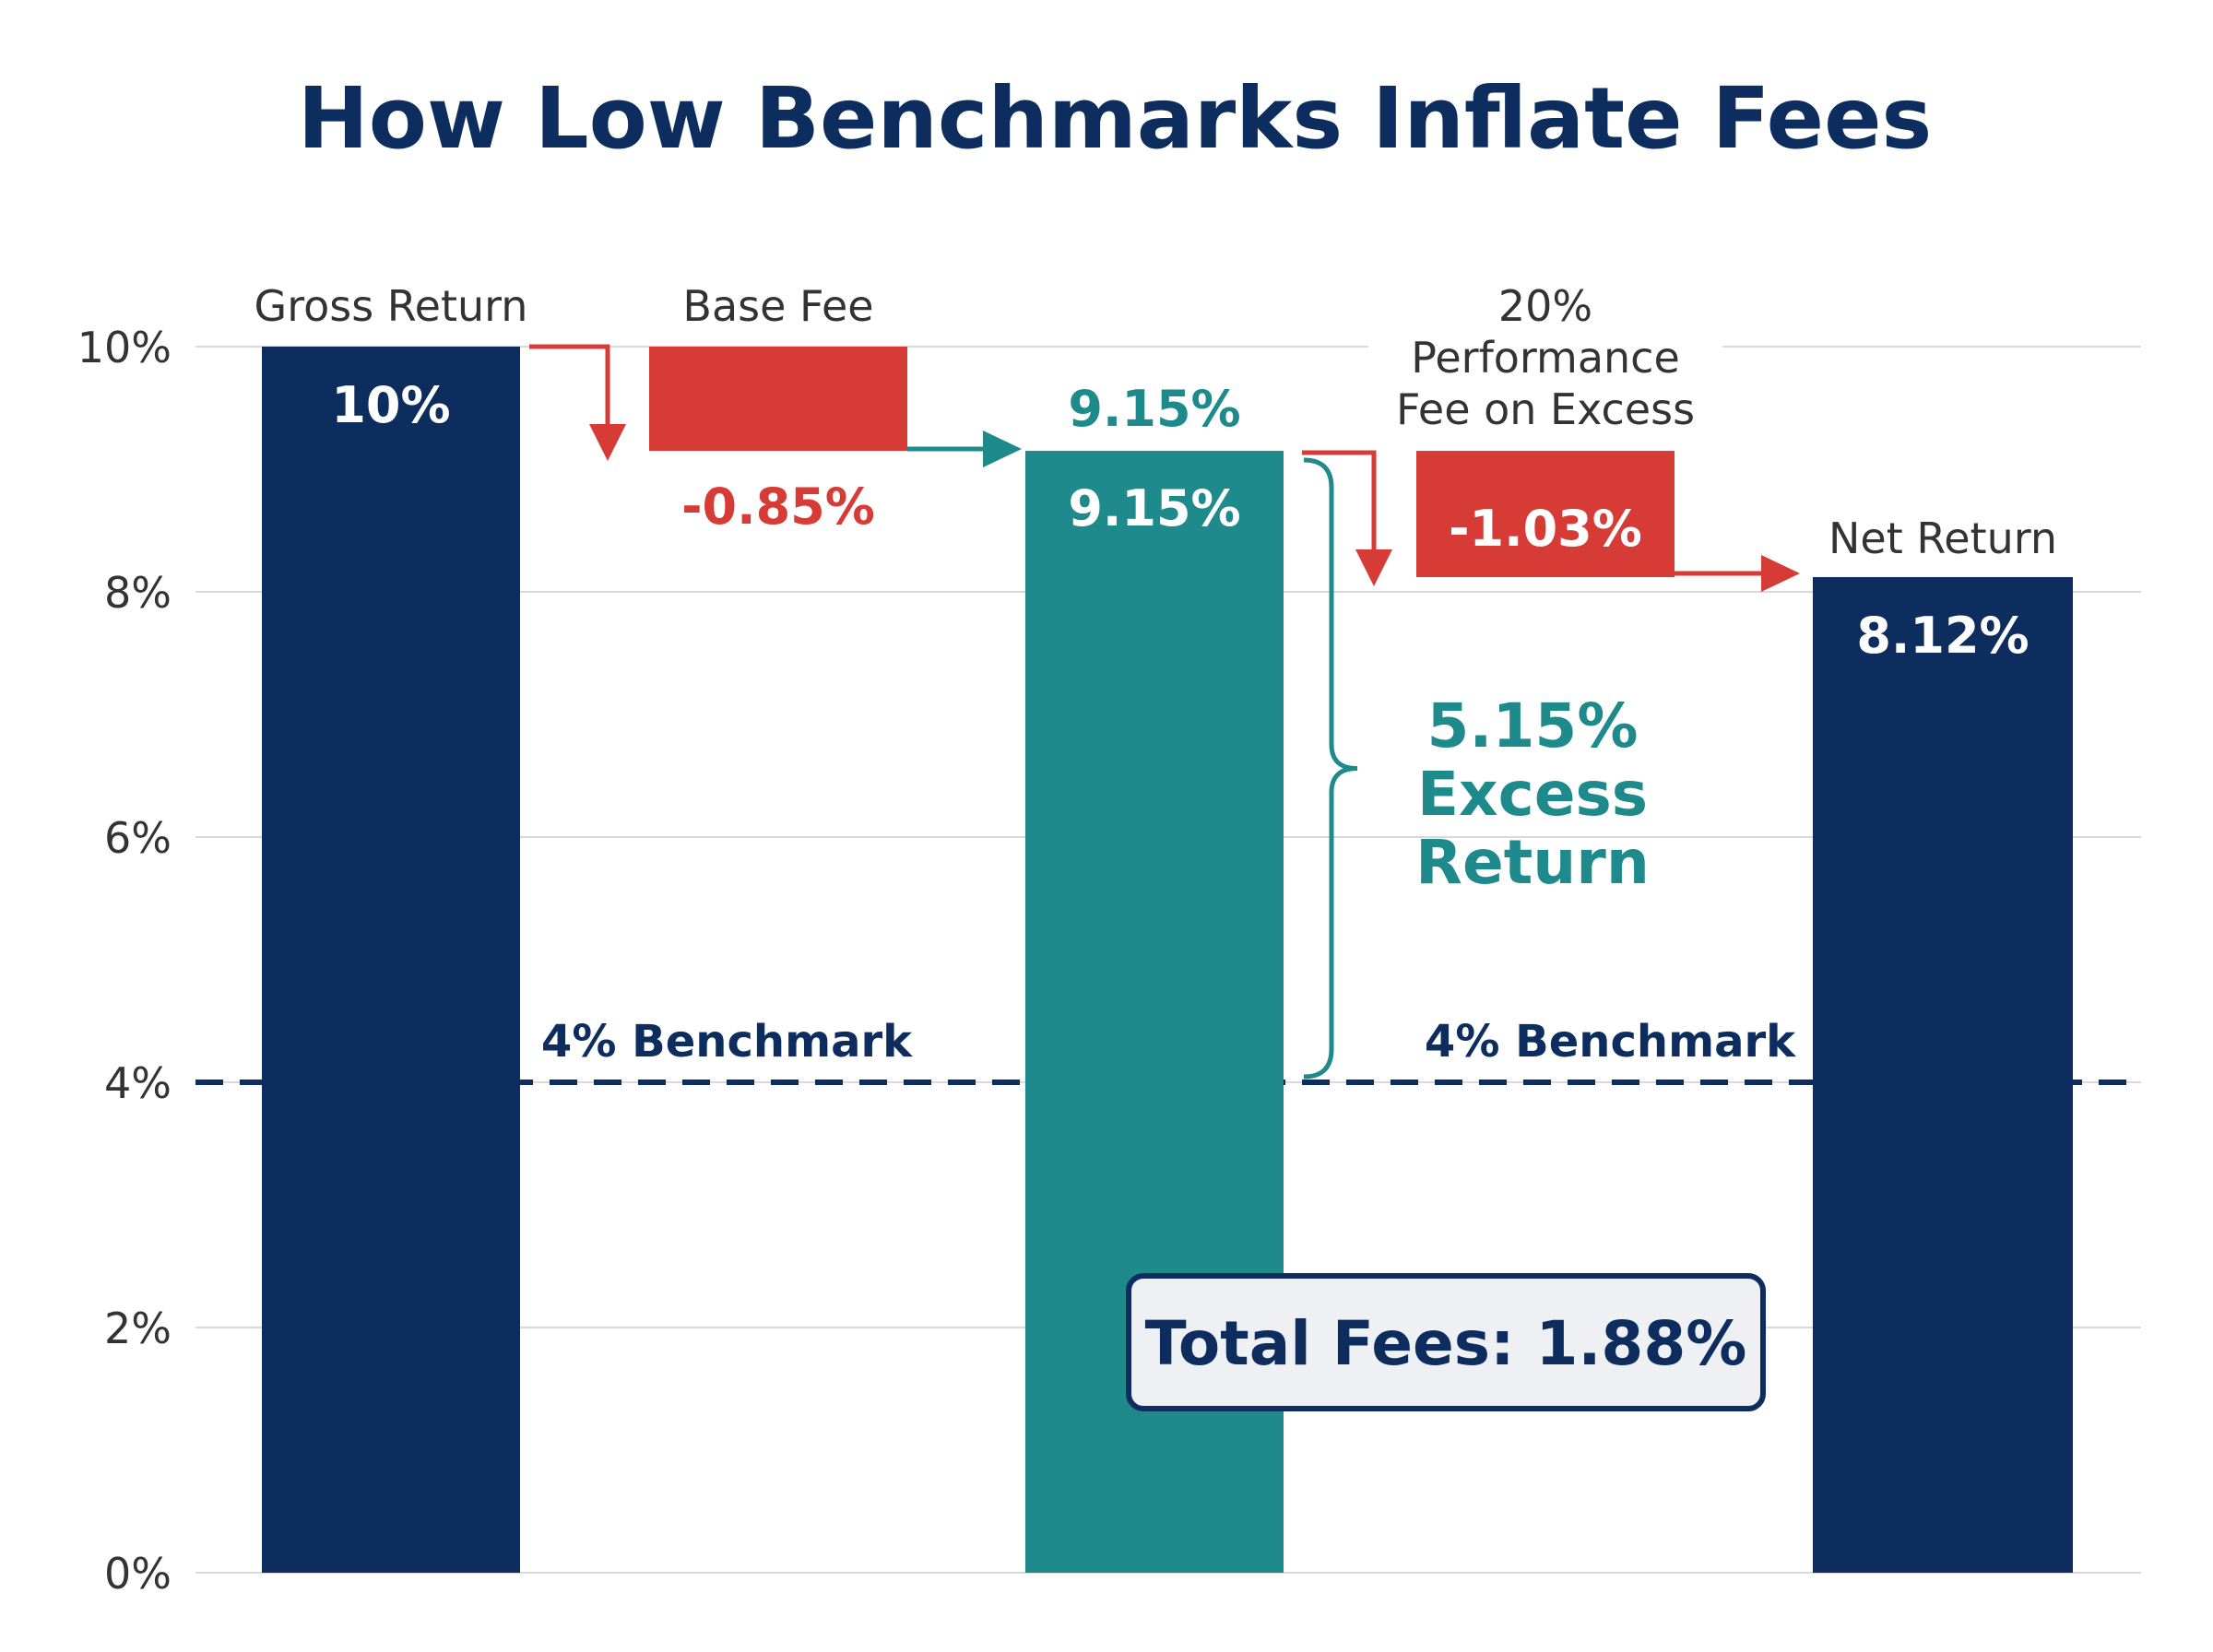  I want to click on chart-title: How Low Benchmarks Inflate Fees, so click(1115, 118).